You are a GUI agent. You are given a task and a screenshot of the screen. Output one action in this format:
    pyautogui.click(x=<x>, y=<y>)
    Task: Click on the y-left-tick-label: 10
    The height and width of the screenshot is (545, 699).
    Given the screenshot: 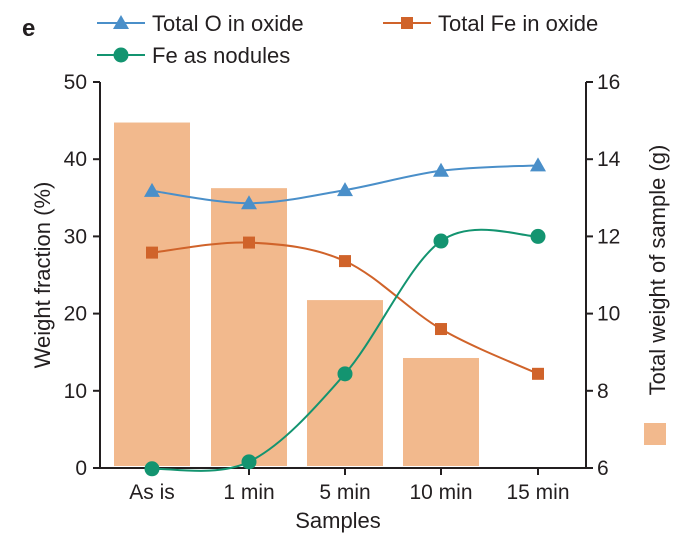 What is the action you would take?
    pyautogui.click(x=75, y=391)
    